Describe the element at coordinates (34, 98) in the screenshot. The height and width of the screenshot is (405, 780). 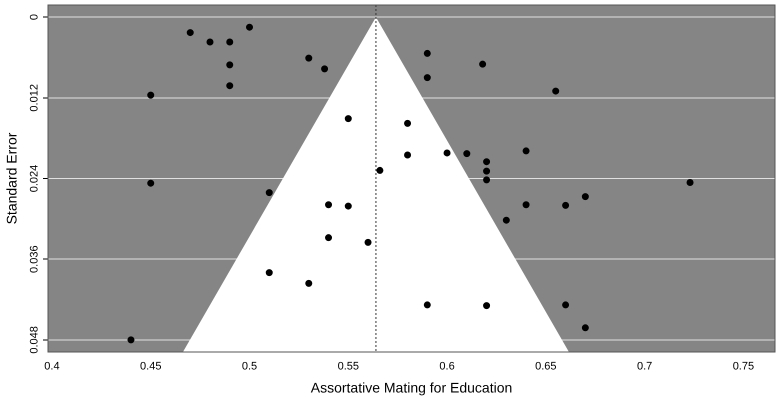
I see `y-tick-label: 0.012` at that location.